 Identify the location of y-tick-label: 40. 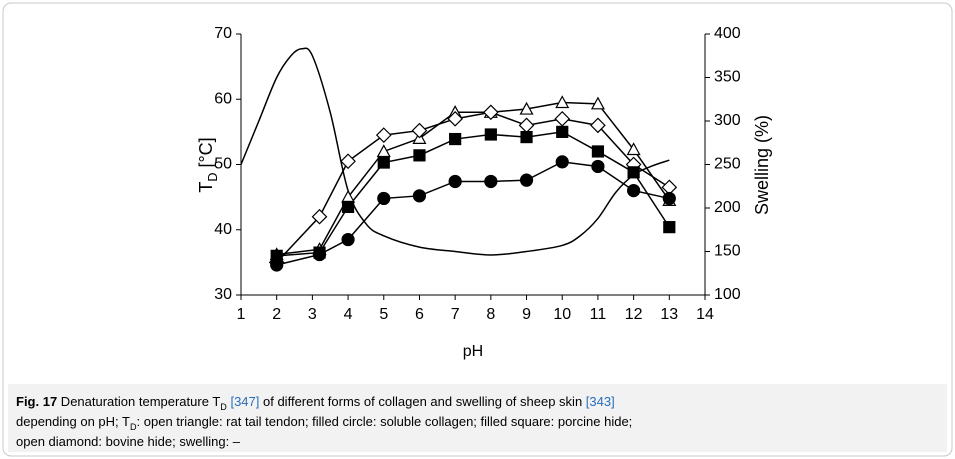
(223, 229).